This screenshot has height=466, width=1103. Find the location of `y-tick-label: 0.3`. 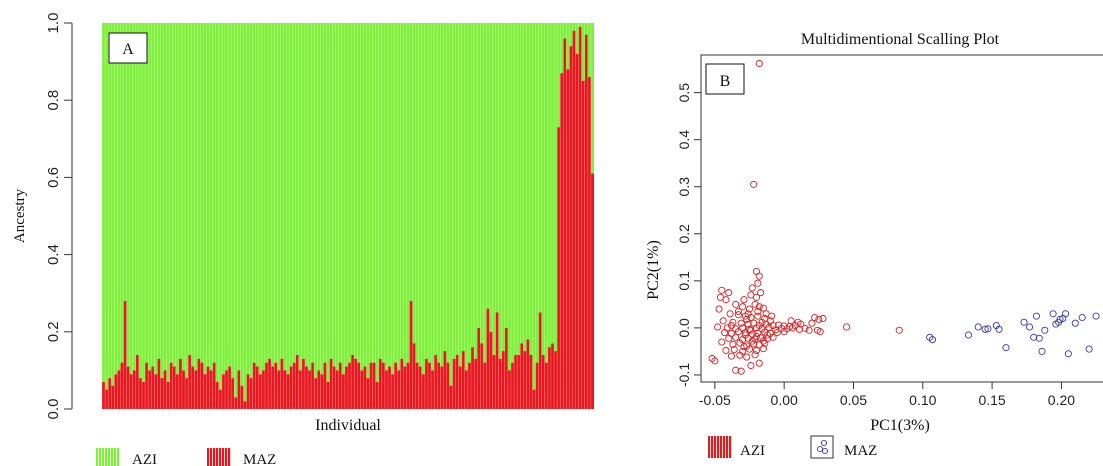

y-tick-label: 0.3 is located at coordinates (684, 187).